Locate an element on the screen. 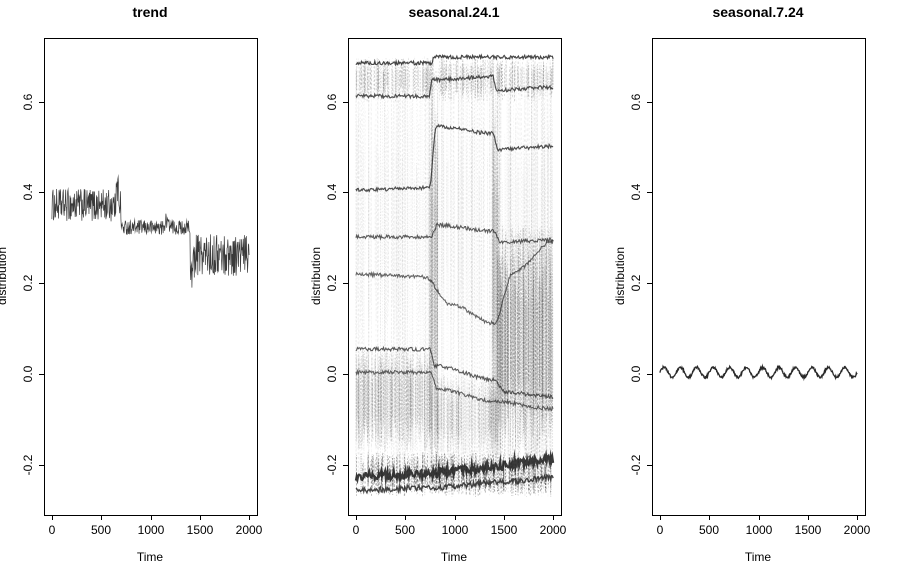  panel-title: seasonal.7.24 is located at coordinates (758, 12).